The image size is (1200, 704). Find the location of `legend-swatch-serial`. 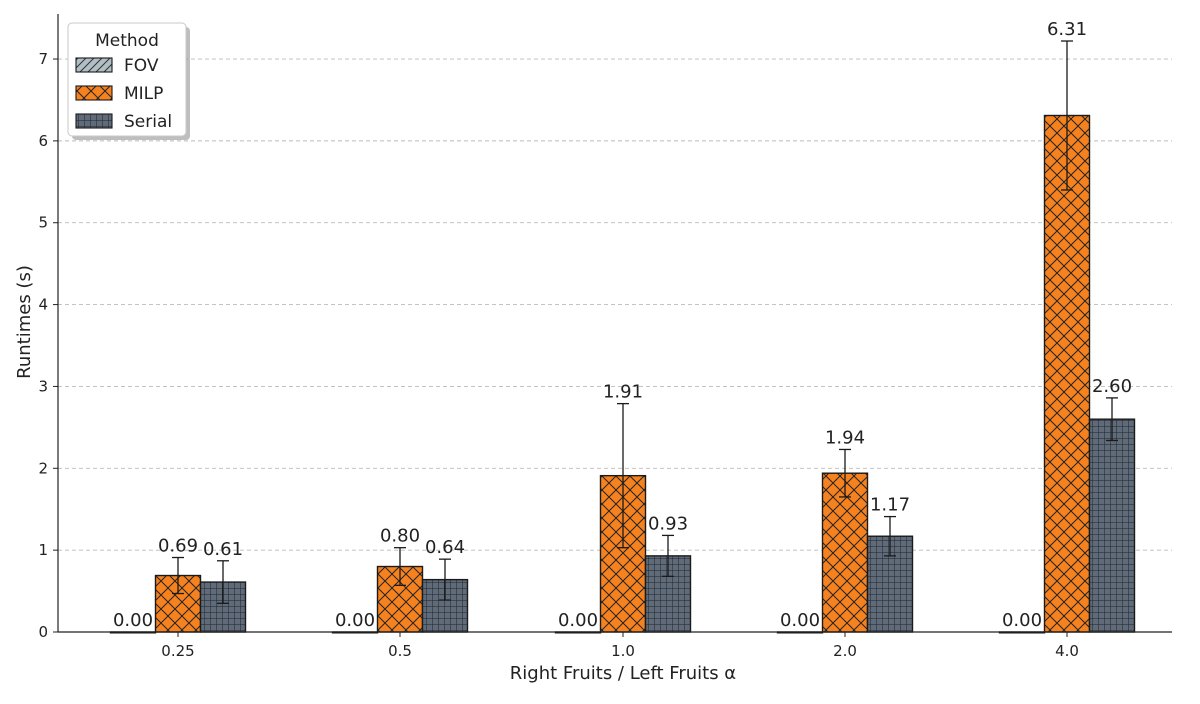

legend-swatch-serial is located at coordinates (94, 121).